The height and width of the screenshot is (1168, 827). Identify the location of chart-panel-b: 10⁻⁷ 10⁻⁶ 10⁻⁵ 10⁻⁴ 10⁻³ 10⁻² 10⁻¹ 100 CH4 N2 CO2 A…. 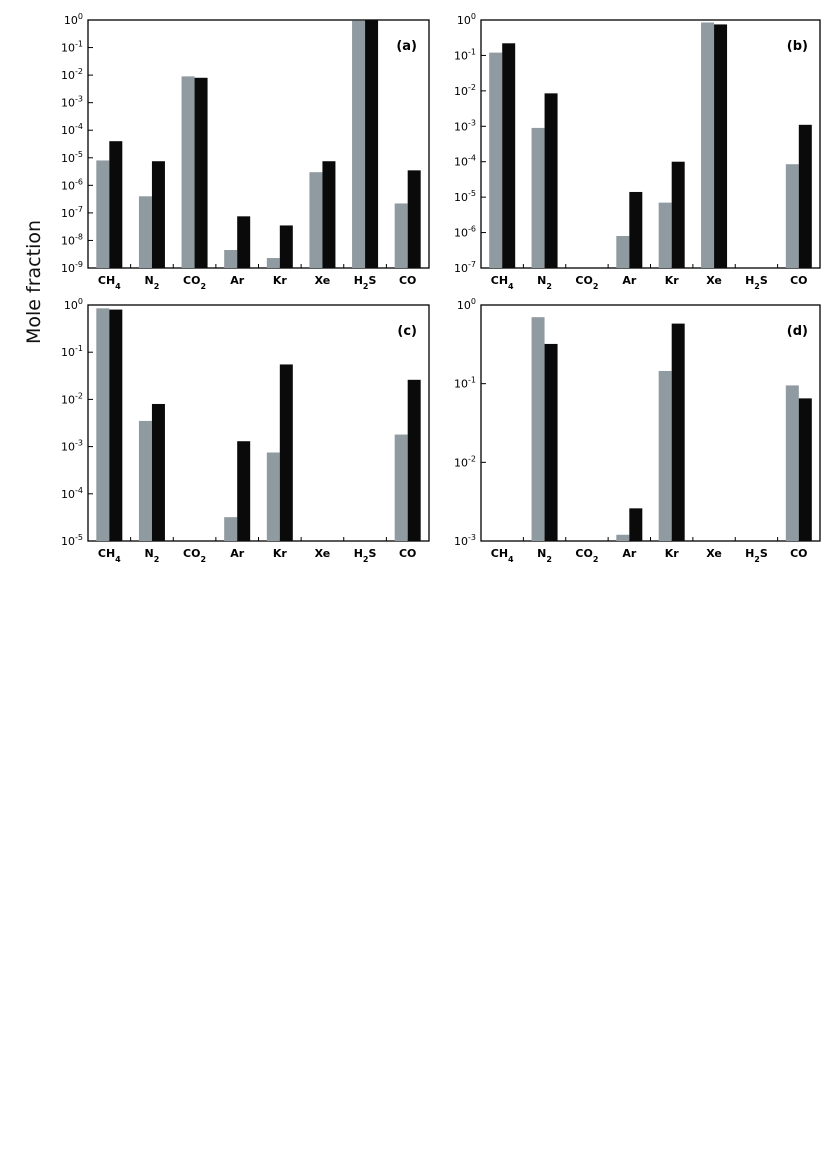
(637, 151).